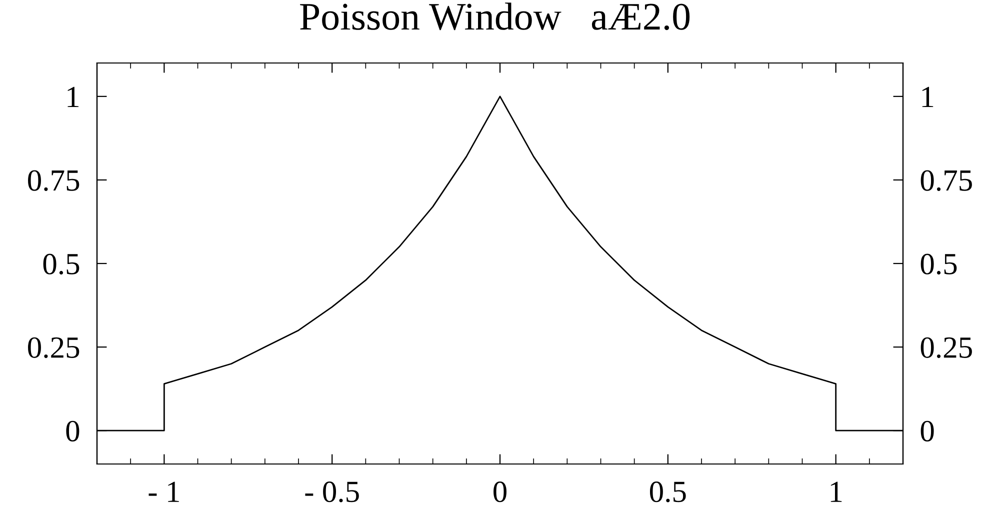 This screenshot has height=513, width=990. Describe the element at coordinates (332, 492) in the screenshot. I see `x-tick-label: - 0.5` at that location.